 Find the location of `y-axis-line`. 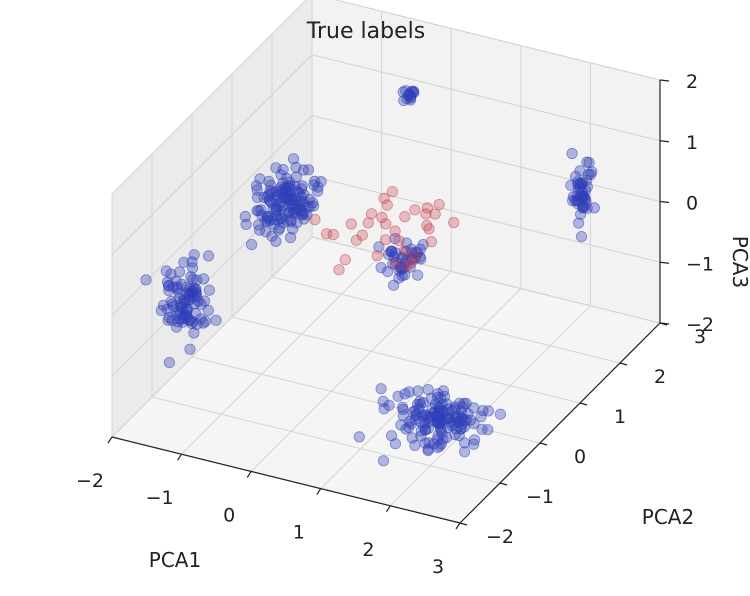

y-axis-line is located at coordinates (560, 423).